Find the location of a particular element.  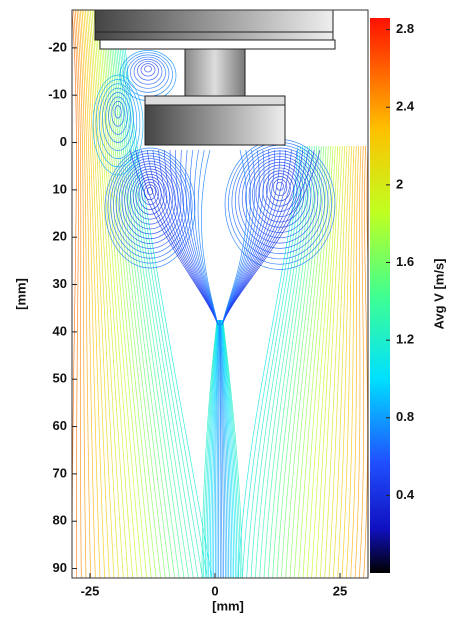

y-tick-label: 50 is located at coordinates (60, 378).